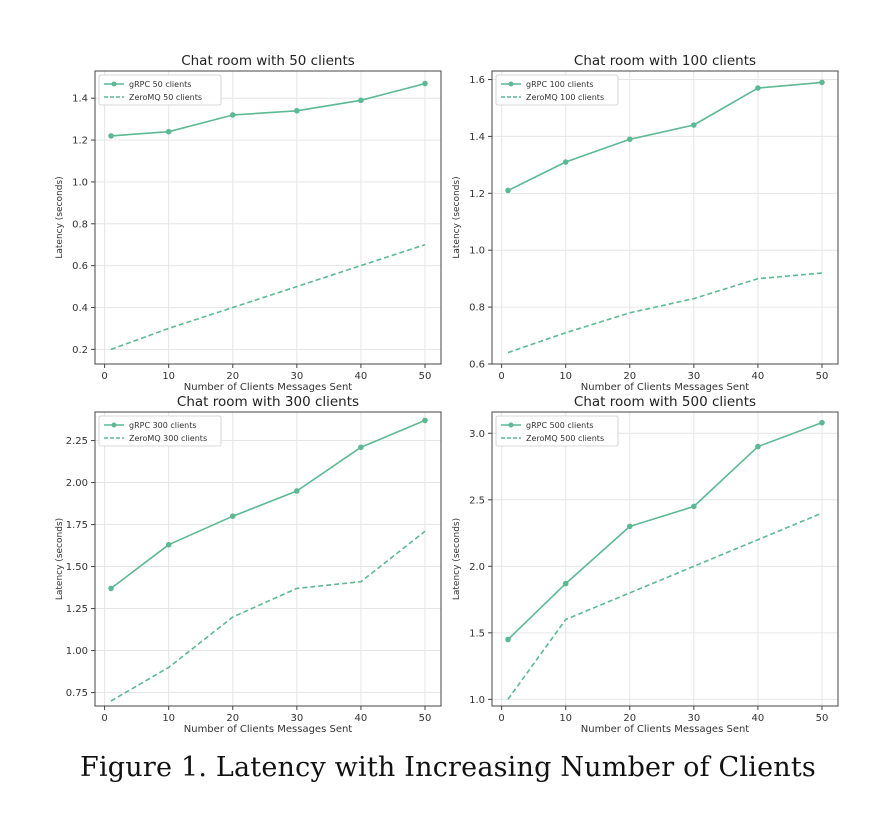 This screenshot has height=814, width=896. What do you see at coordinates (477, 251) in the screenshot?
I see `y-tick-label: 1.0` at bounding box center [477, 251].